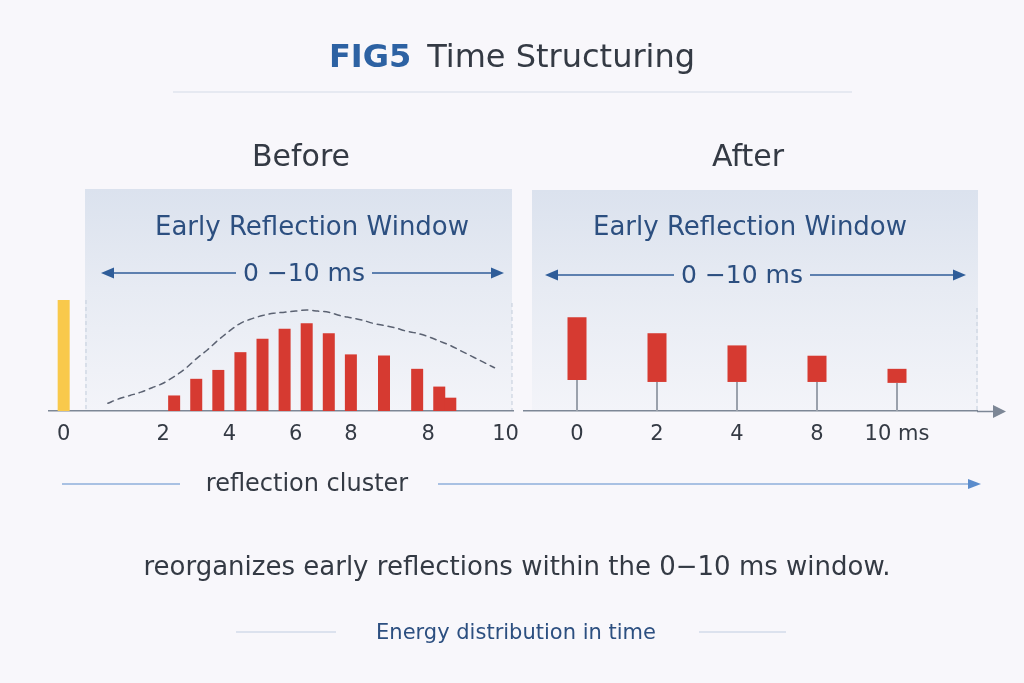 The height and width of the screenshot is (683, 1024). Describe the element at coordinates (505, 433) in the screenshot. I see `x-tick-label: 10` at that location.